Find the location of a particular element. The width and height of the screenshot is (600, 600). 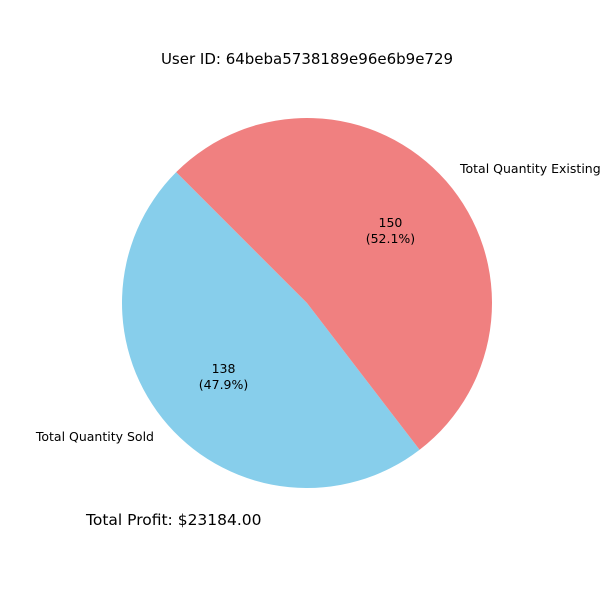

slice-label-1: Total Quantity Sold is located at coordinates (94, 436).